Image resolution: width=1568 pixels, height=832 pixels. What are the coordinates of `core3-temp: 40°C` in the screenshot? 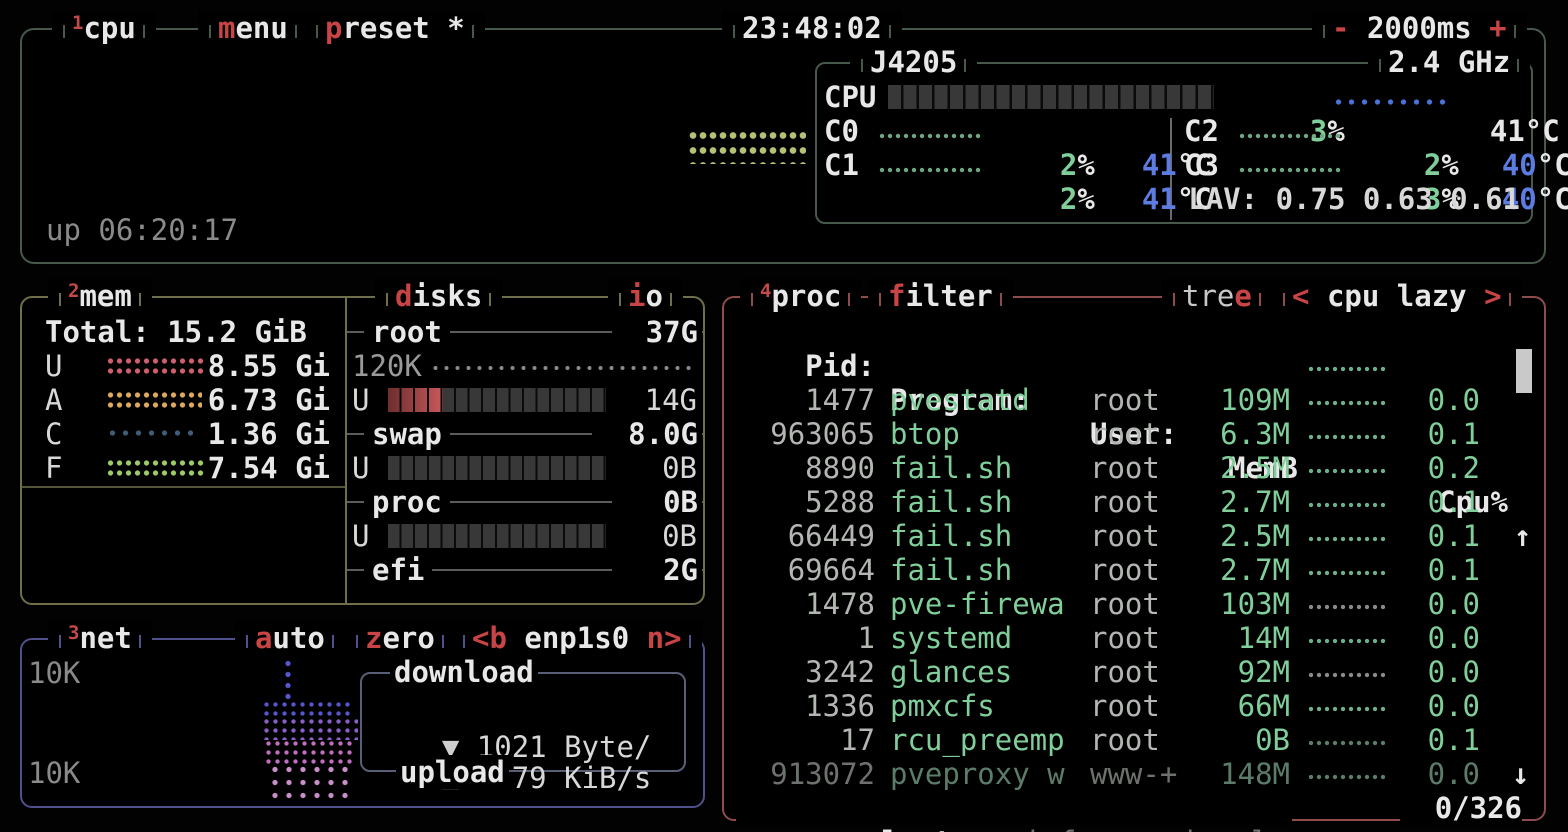 It's located at (1534, 199).